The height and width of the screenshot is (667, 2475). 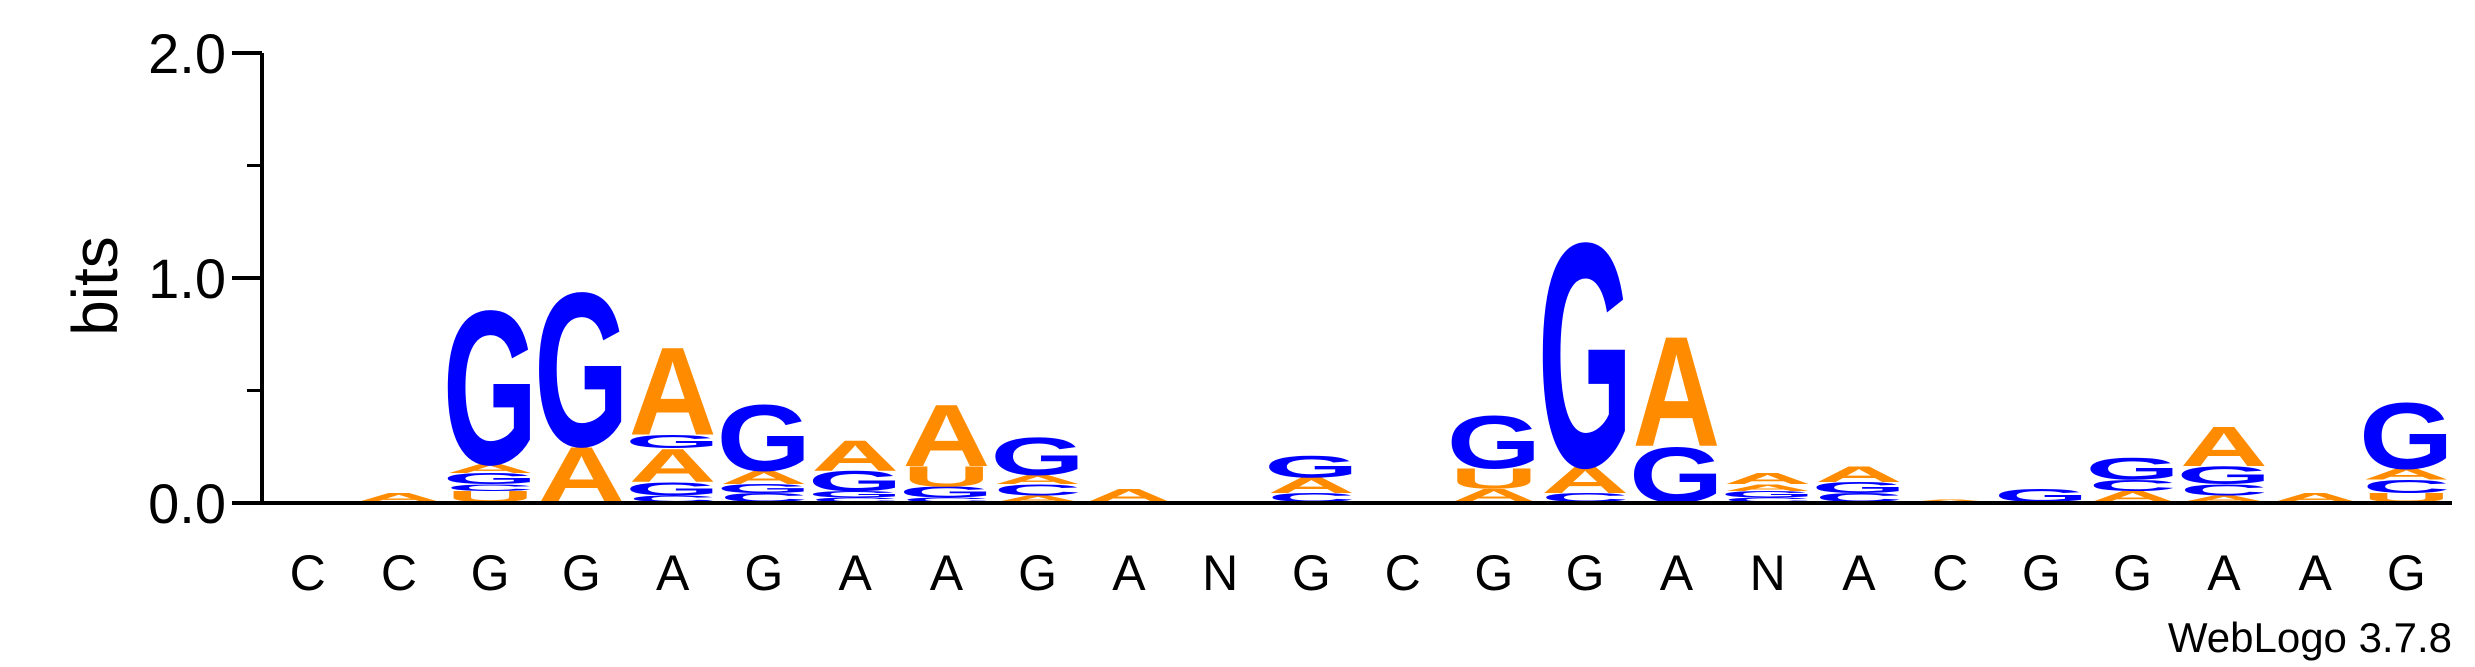 I want to click on y-axis-ticks: 0.0 1.0 2.0, so click(x=205, y=278).